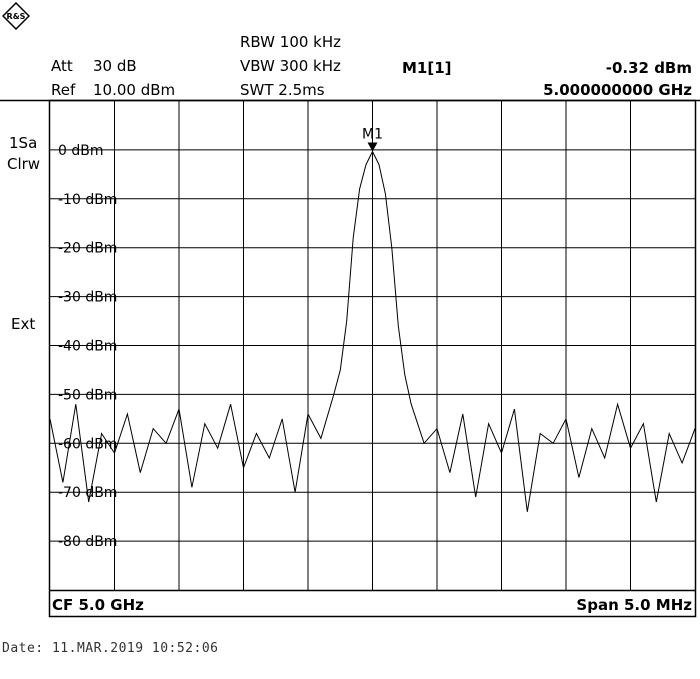  I want to click on ref-label: Ref, so click(63, 90).